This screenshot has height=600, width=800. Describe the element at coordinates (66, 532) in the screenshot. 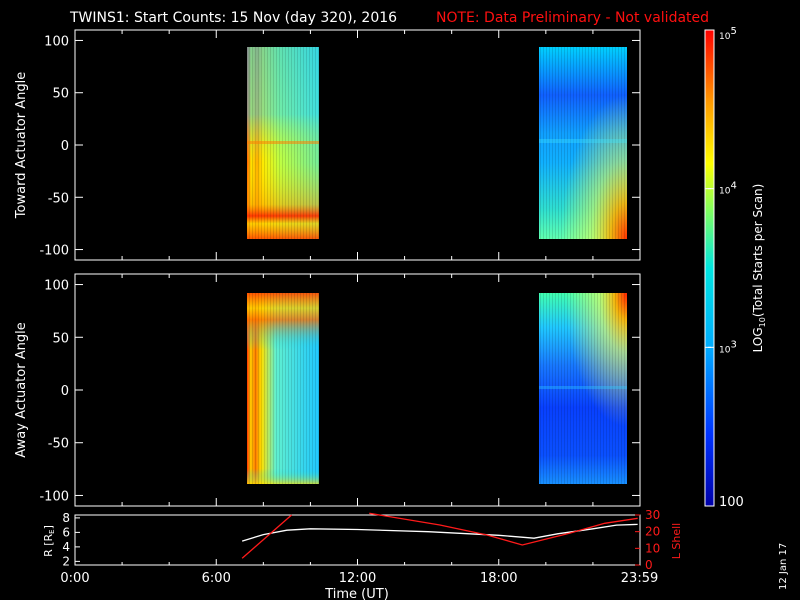

I see `r-tick-label: 6` at that location.